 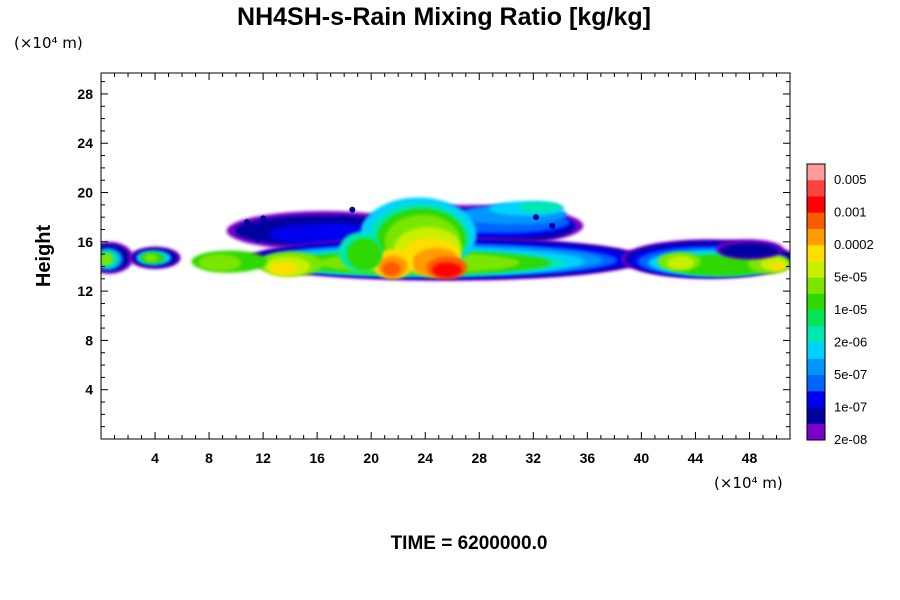 I want to click on x-tick-label: 16, so click(x=317, y=458).